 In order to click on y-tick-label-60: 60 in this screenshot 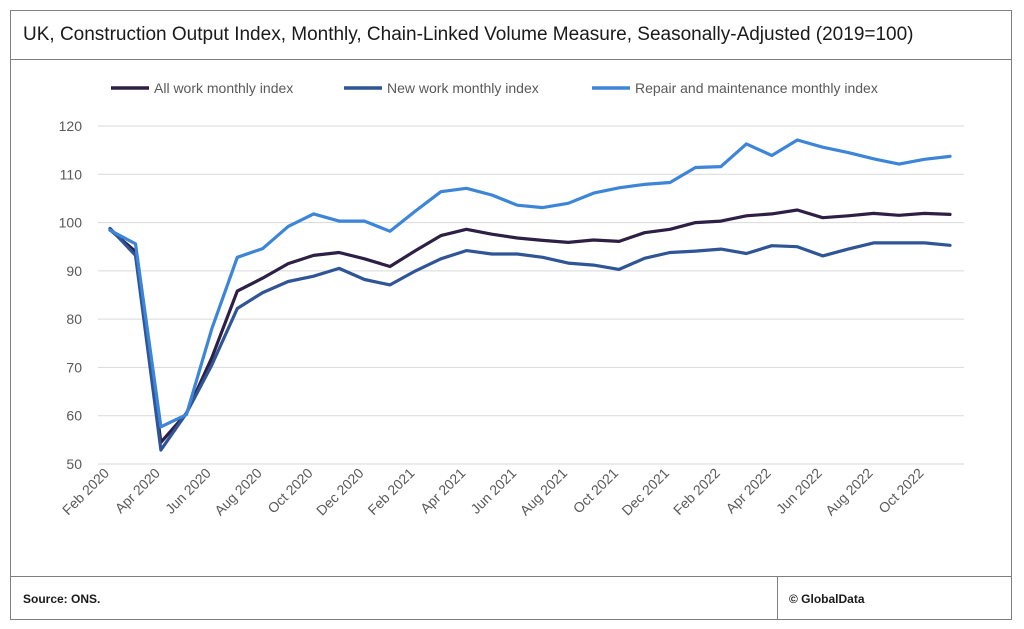, I will do `click(74, 416)`.